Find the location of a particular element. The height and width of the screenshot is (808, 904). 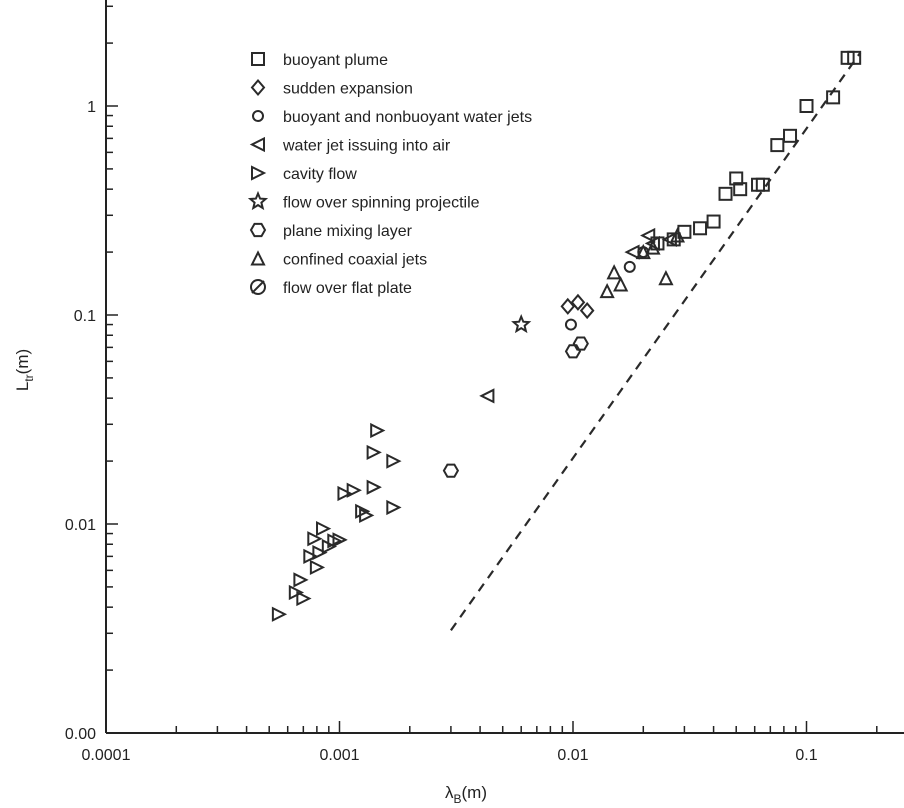

legend-label: water jet issuing into air is located at coordinates (366, 146).